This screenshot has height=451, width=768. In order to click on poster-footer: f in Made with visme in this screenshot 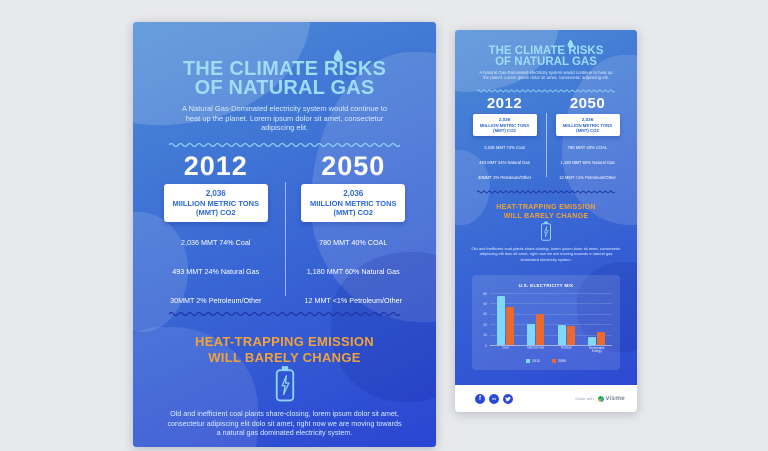, I will do `click(546, 398)`.